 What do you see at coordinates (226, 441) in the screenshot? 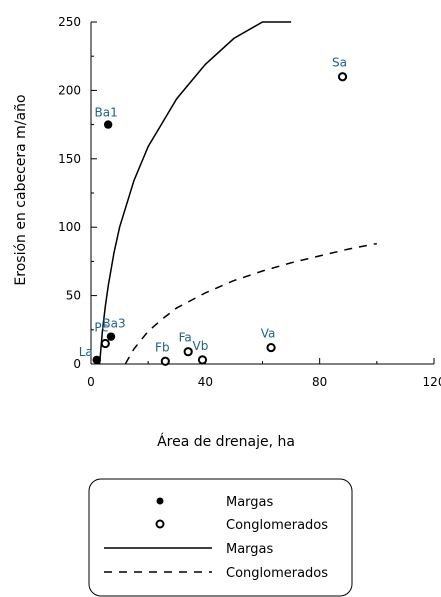
I see `x-axis-label: Área de drenaje, ha` at bounding box center [226, 441].